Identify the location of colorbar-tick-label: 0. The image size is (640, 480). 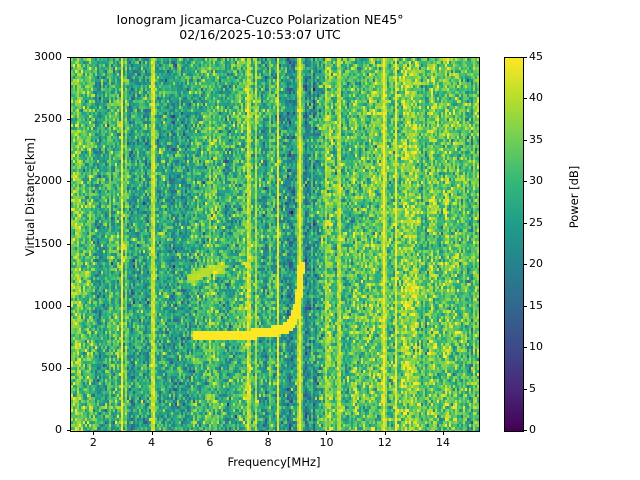
(532, 429).